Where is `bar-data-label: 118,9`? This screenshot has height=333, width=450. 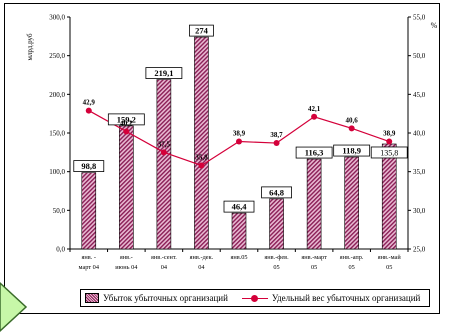 bar-data-label: 118,9 is located at coordinates (351, 151).